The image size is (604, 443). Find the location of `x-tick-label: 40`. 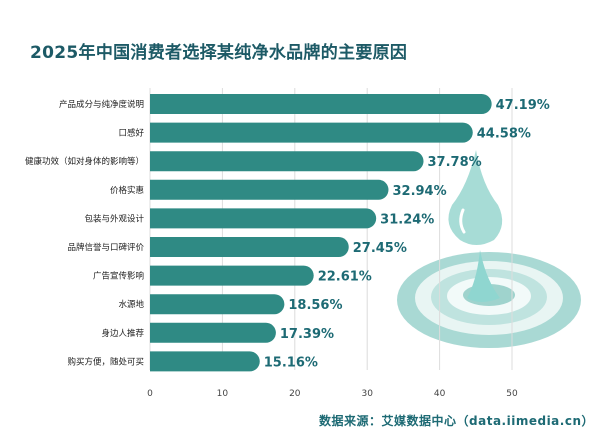

x-tick-label: 40 is located at coordinates (440, 394).